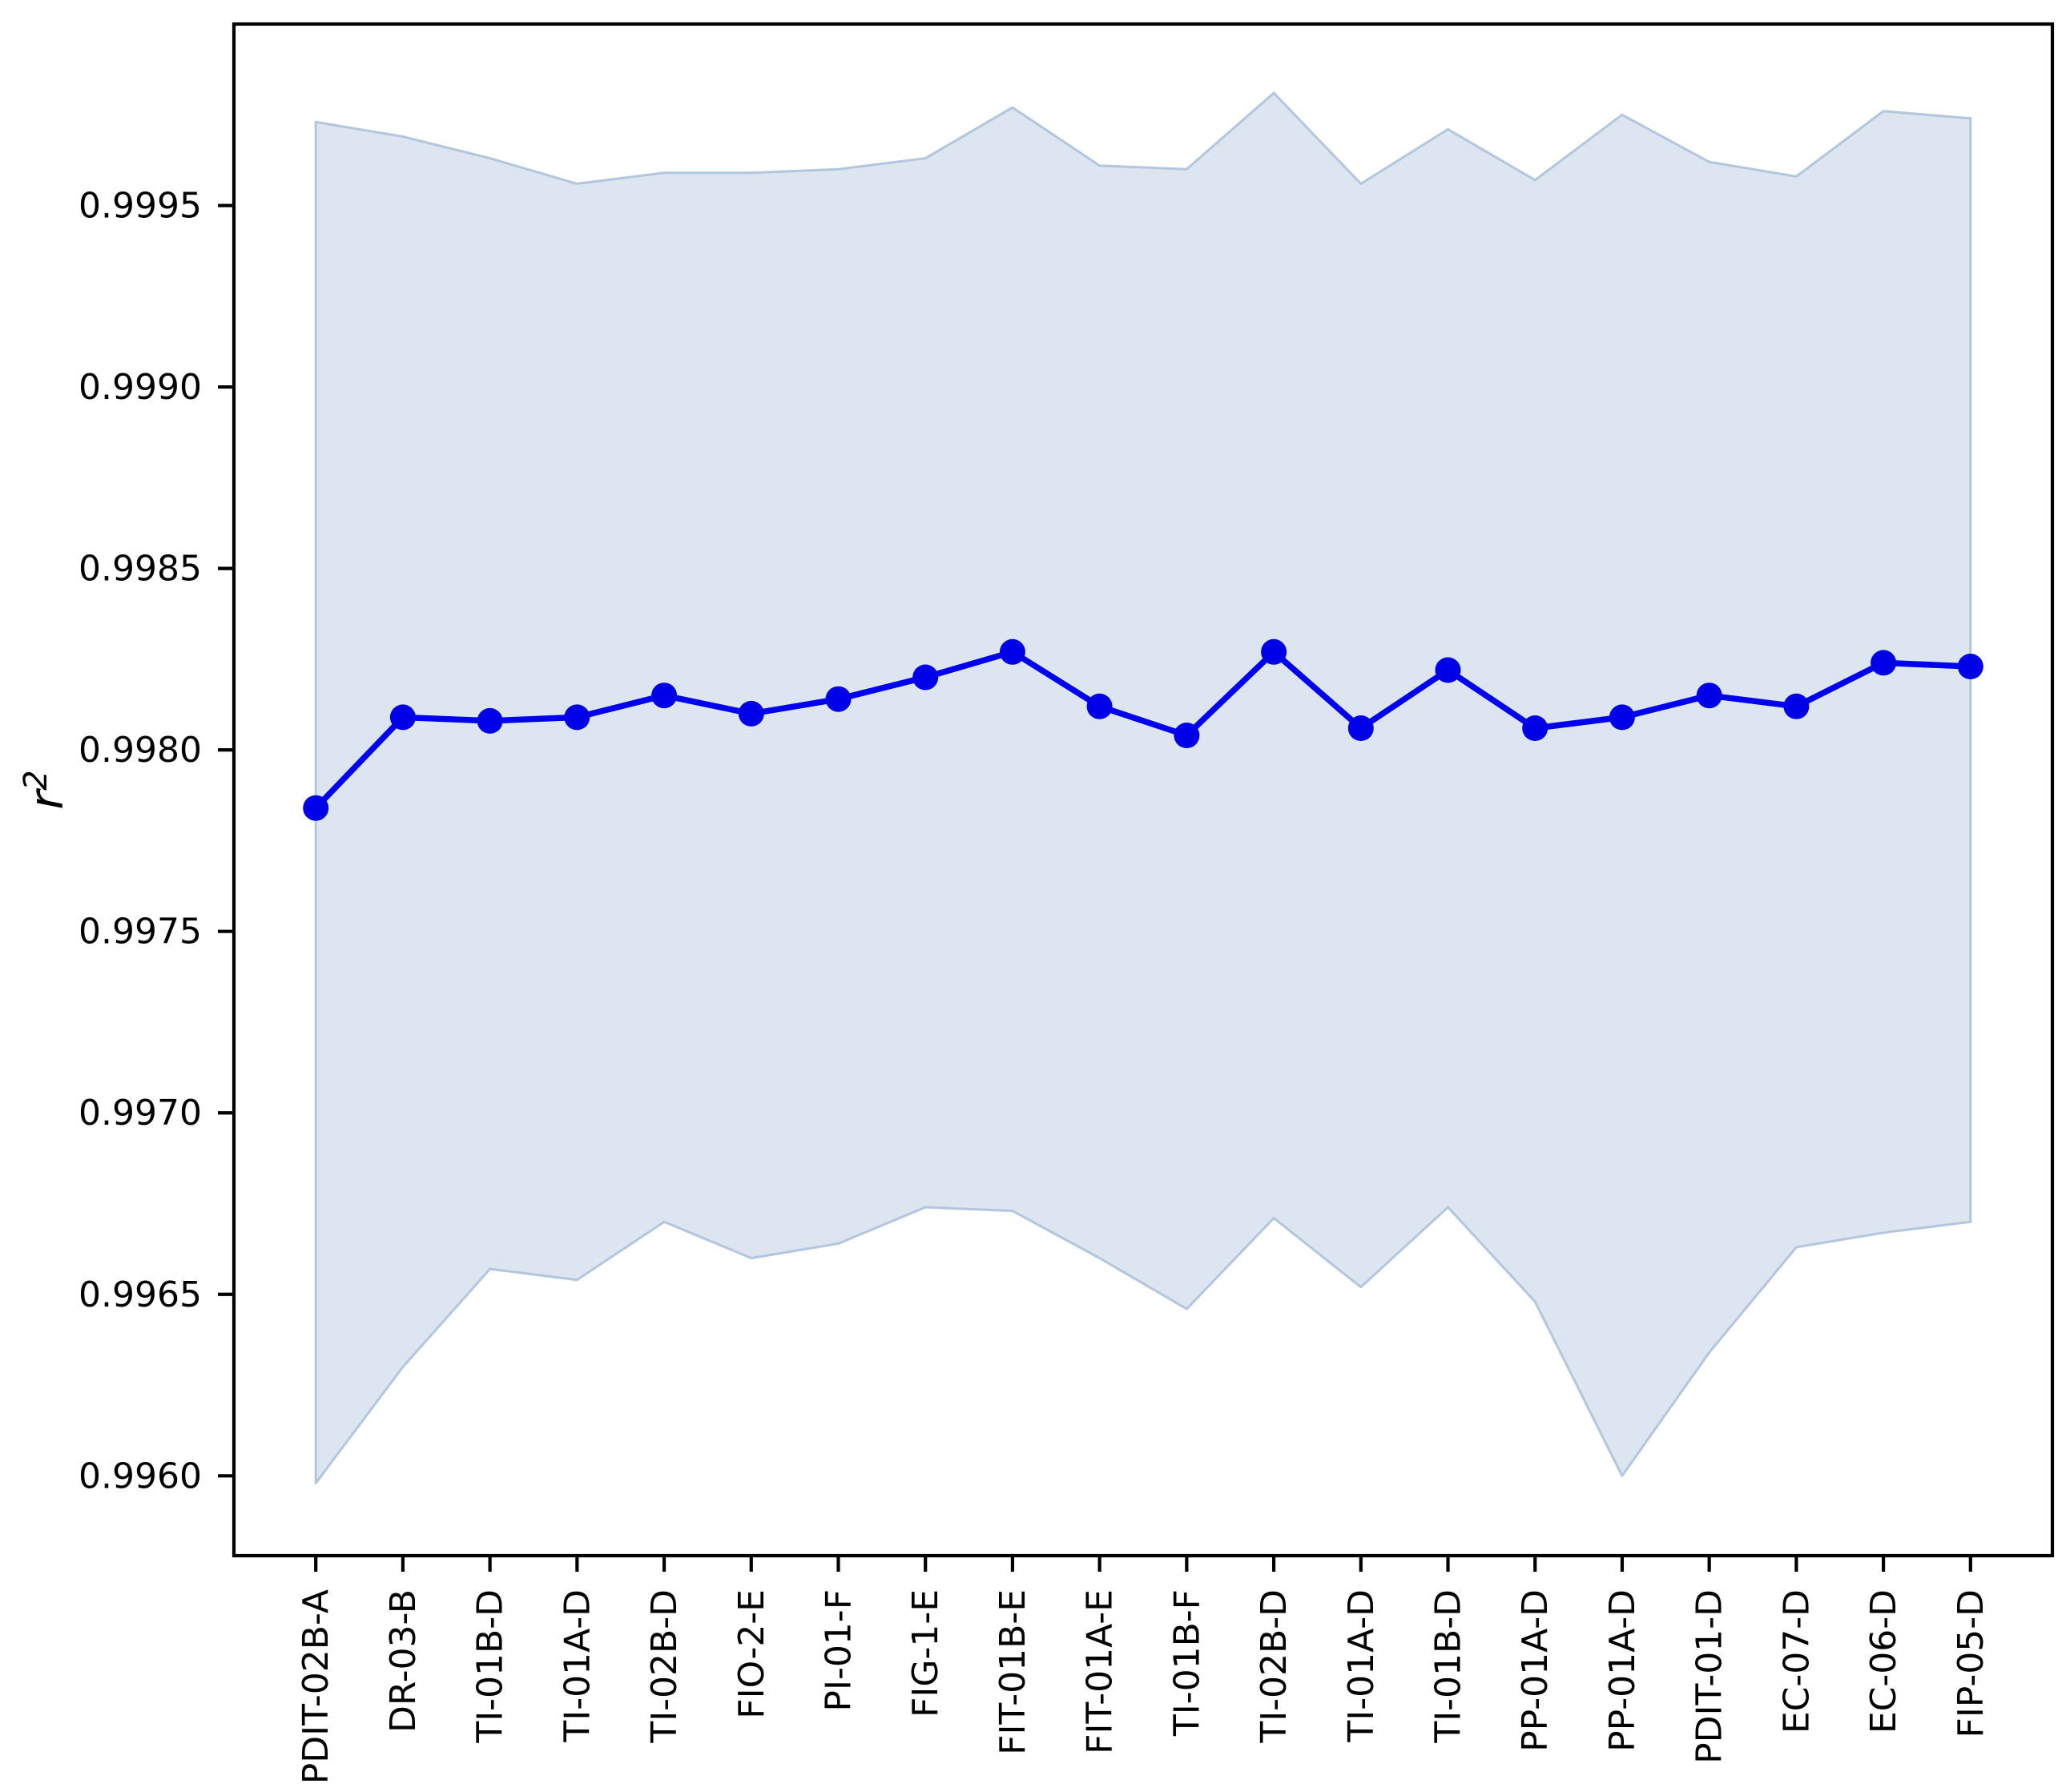 The width and height of the screenshot is (2070, 1792). What do you see at coordinates (140, 750) in the screenshot?
I see `y-tick-label: 0.9980` at bounding box center [140, 750].